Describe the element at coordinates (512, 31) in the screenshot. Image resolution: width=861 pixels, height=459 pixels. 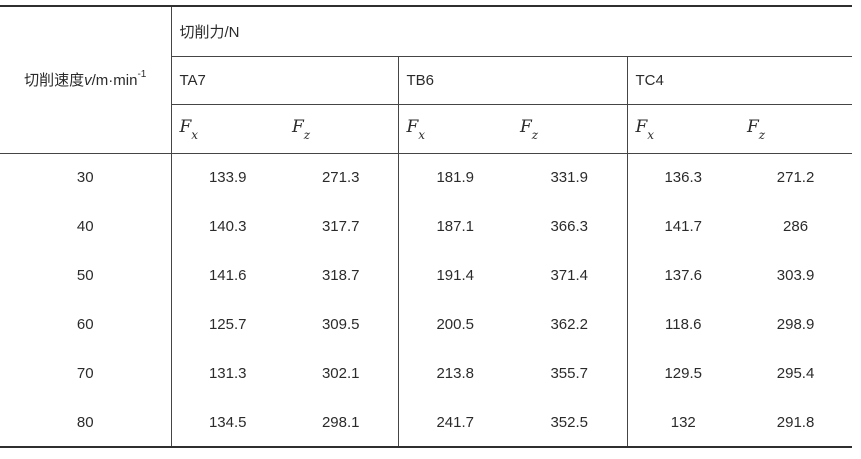
I see `force-header-cell: 切削力/N` at that location.